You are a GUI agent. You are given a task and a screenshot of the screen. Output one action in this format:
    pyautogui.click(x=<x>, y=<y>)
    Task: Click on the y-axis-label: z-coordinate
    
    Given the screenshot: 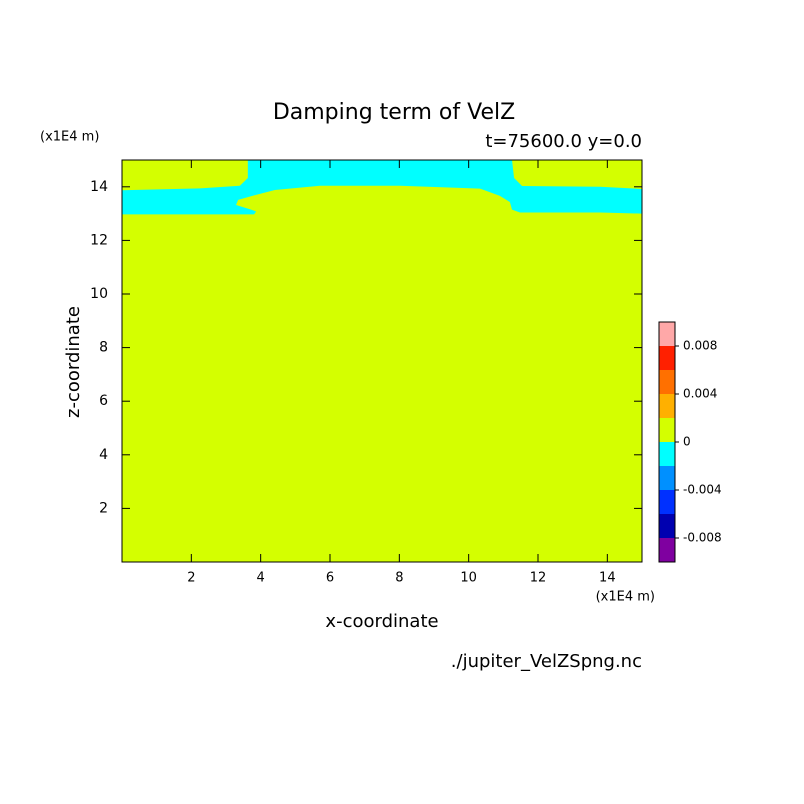 What is the action you would take?
    pyautogui.click(x=73, y=362)
    